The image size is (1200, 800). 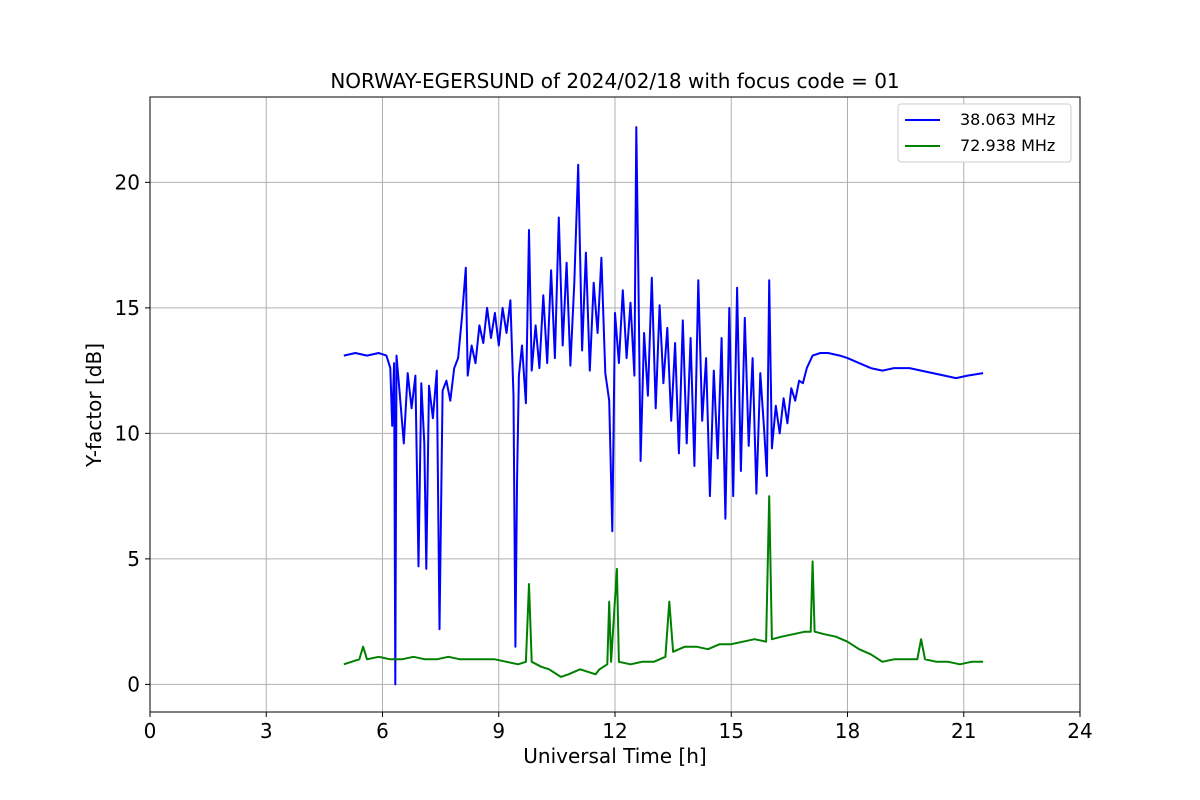 I want to click on y-tick-label: 5, so click(x=133, y=559).